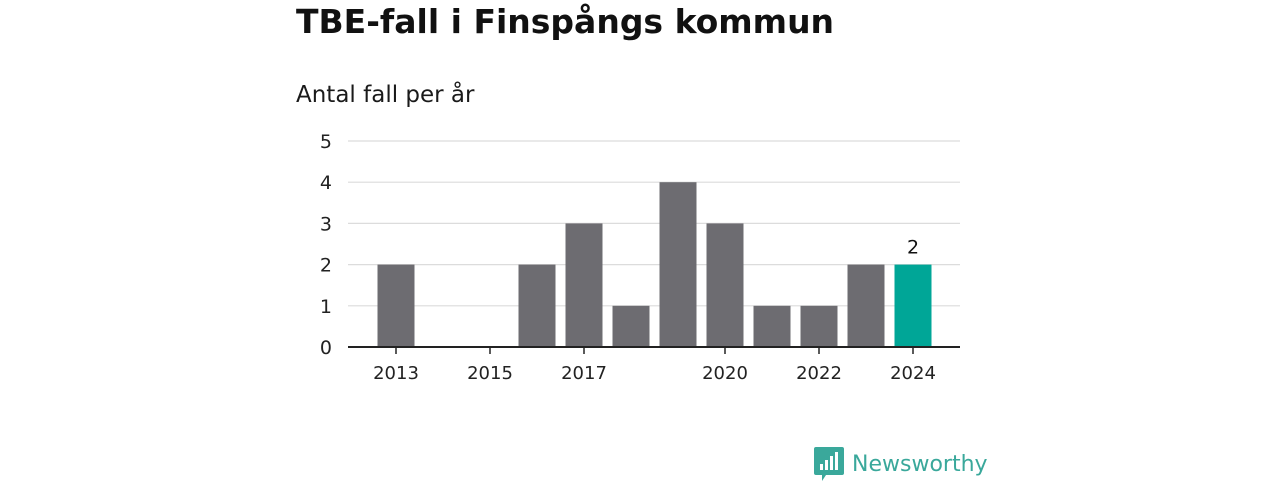 The image size is (1280, 482). I want to click on bars, so click(654, 264).